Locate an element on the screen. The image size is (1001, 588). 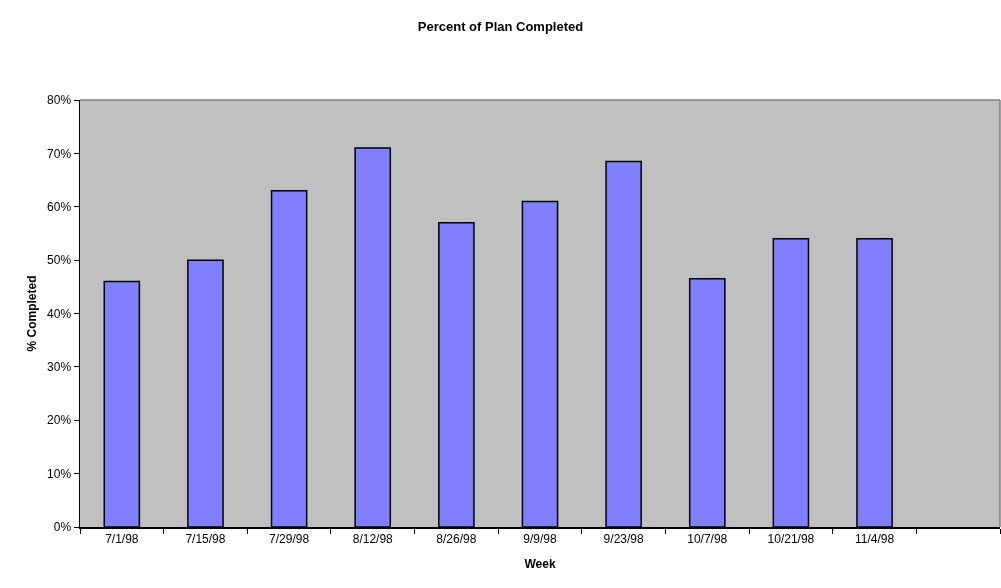
x-tick-label: 8/26/98 is located at coordinates (456, 538).